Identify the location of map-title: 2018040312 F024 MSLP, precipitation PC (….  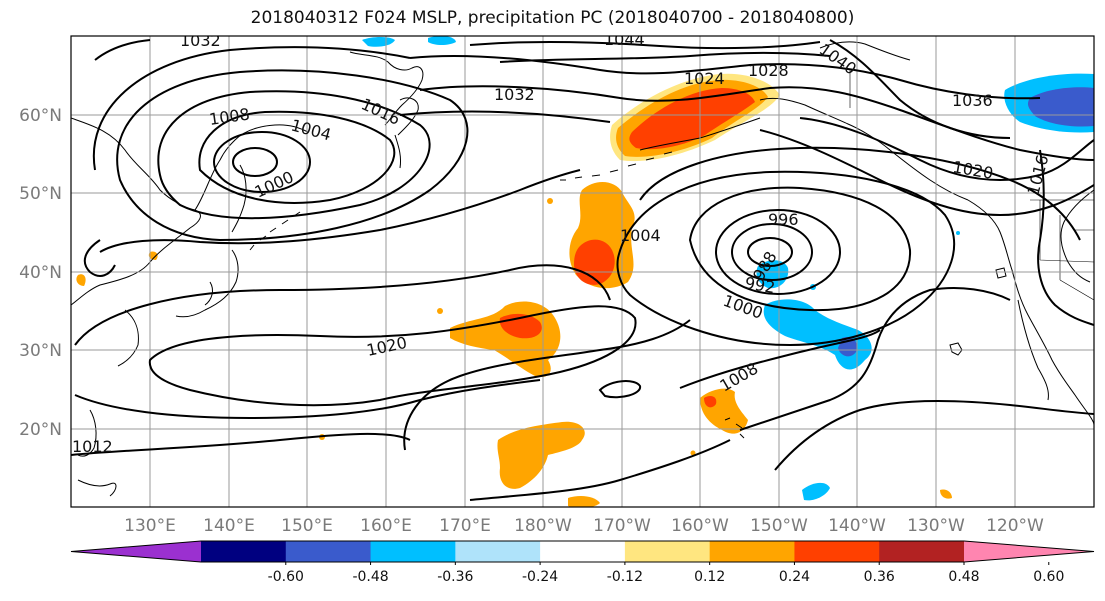
(552, 18).